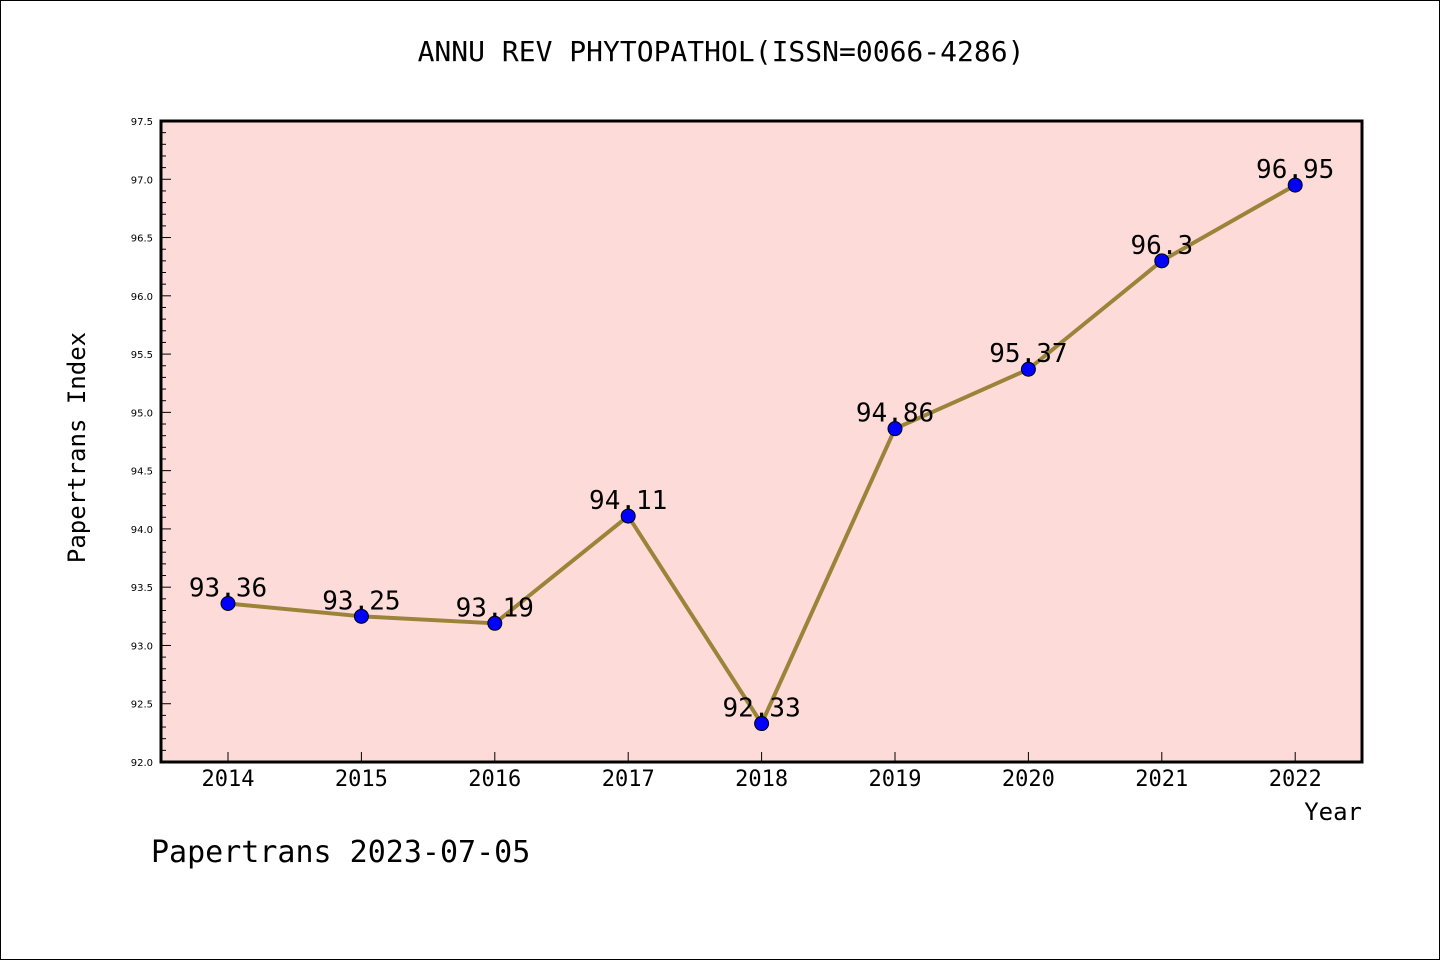  Describe the element at coordinates (142, 705) in the screenshot. I see `y-tick-label: 92.5` at that location.